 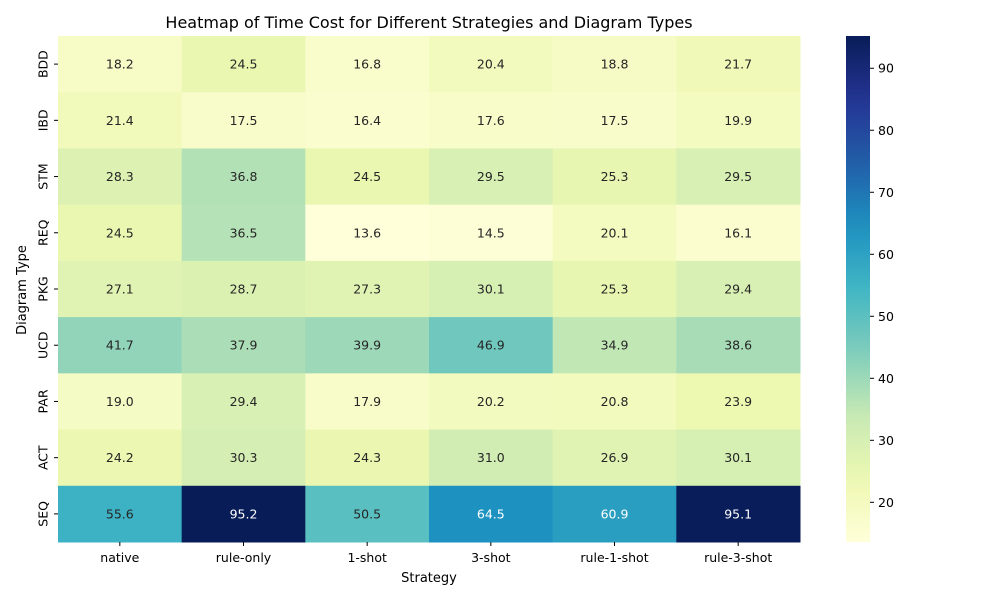 I want to click on heatmap-cell-act-3-shot, so click(x=491, y=458).